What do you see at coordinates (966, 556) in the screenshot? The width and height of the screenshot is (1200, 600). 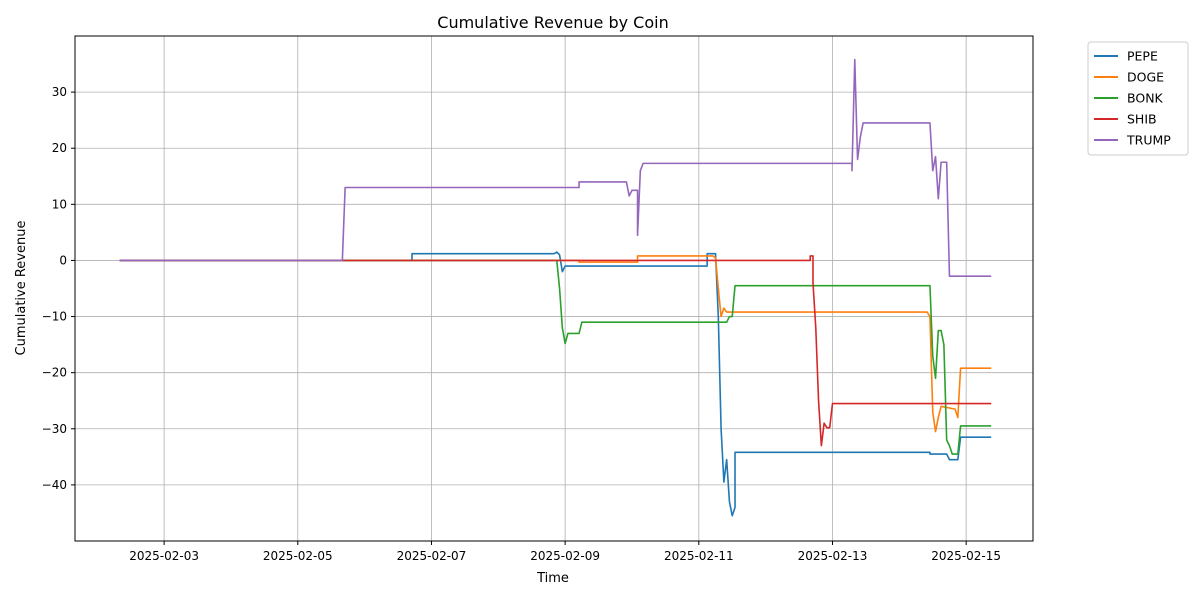 I see `x-tick-label: 2025-02-15` at bounding box center [966, 556].